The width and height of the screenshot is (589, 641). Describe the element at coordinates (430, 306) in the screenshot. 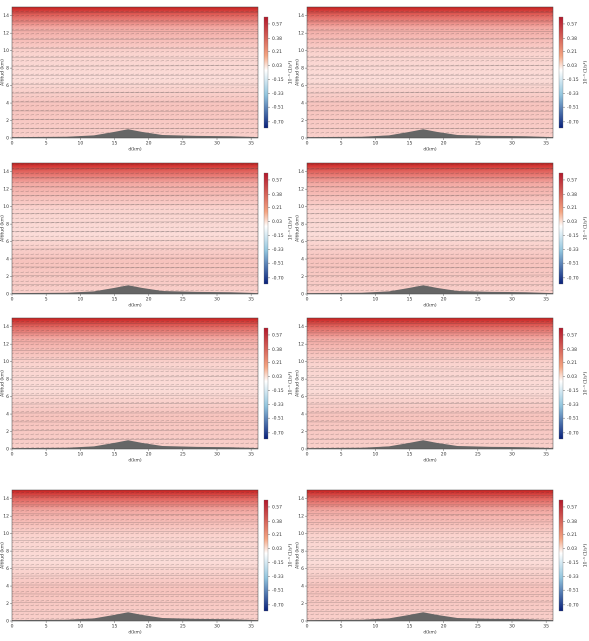

I see `x-axis-label: d(km)` at that location.